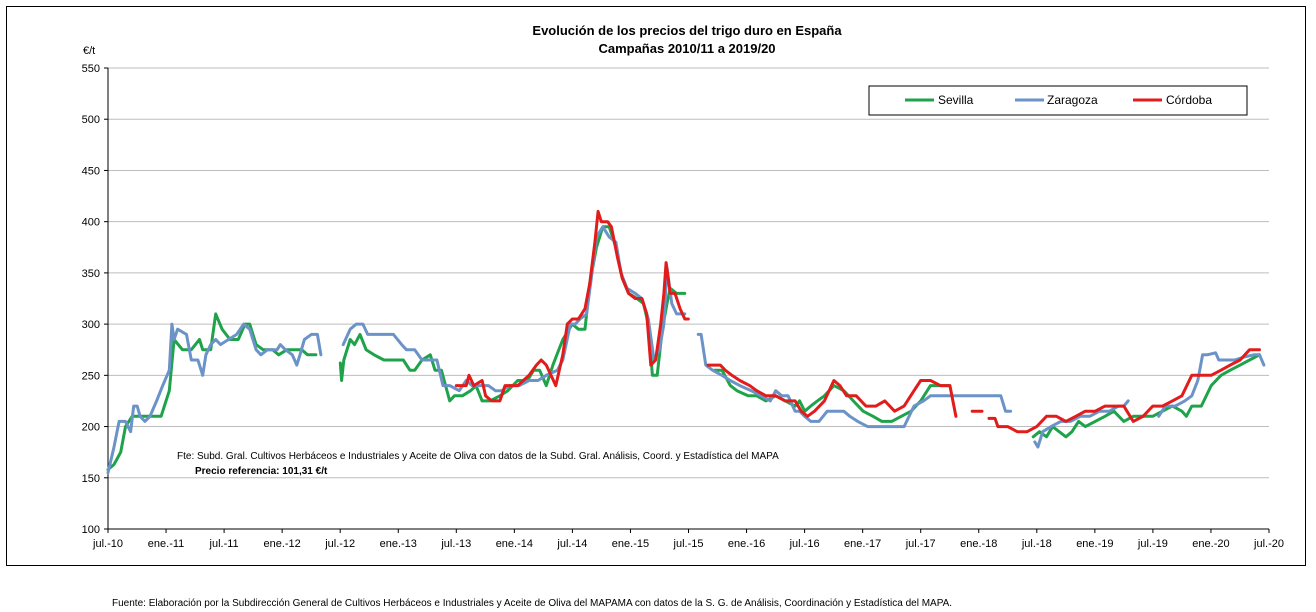 This screenshot has height=612, width=1316. What do you see at coordinates (91, 69) in the screenshot?
I see `y-tick-label: 550` at bounding box center [91, 69].